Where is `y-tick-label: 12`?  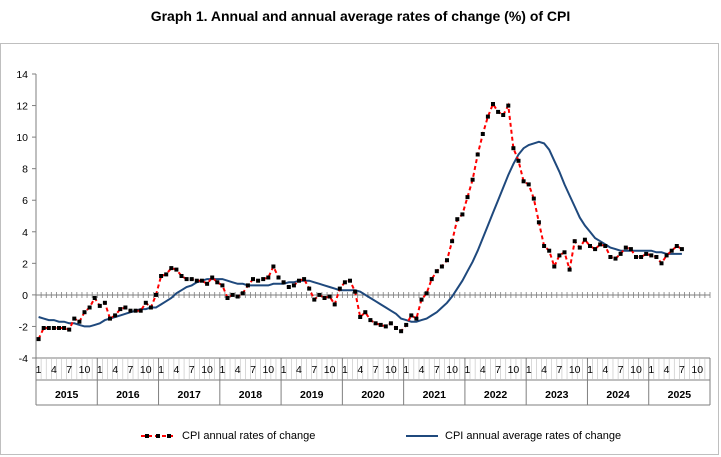 y-tick-label: 12 is located at coordinates (22, 107).